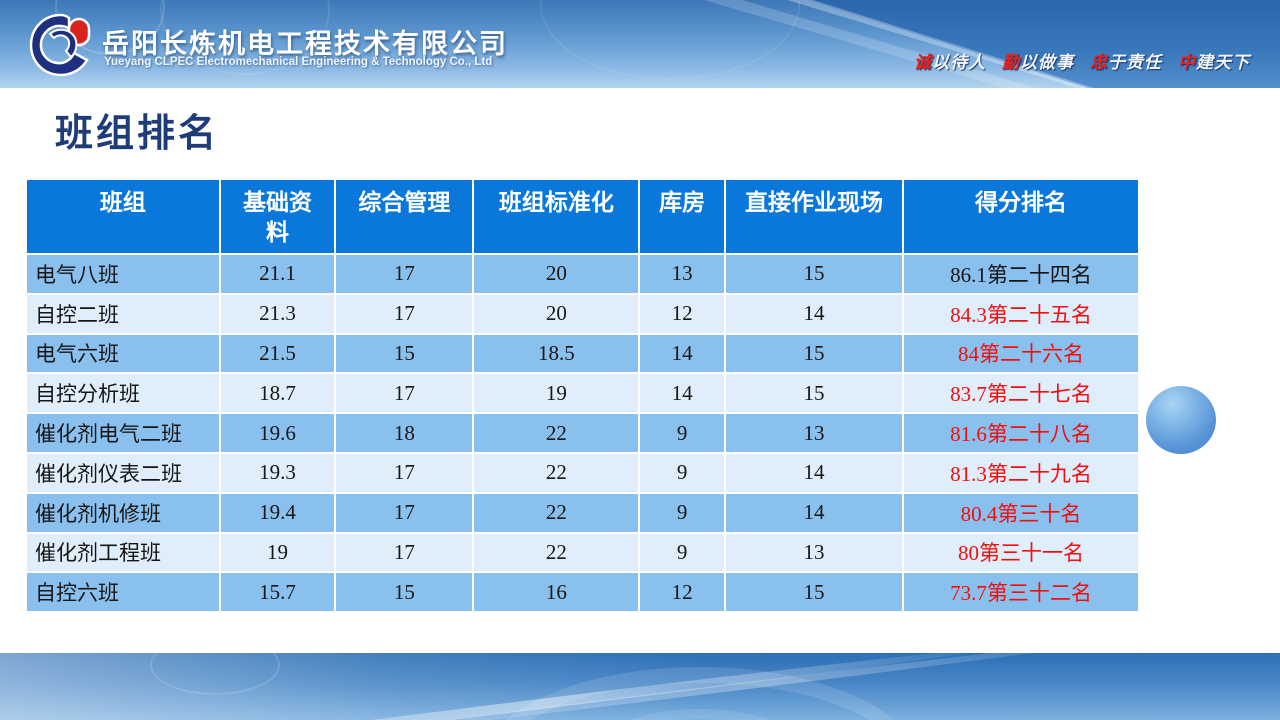 This screenshot has width=1280, height=720. I want to click on table-row: 电气八班 21.1 17 20 13 15 86.1第二十四名, so click(582, 274).